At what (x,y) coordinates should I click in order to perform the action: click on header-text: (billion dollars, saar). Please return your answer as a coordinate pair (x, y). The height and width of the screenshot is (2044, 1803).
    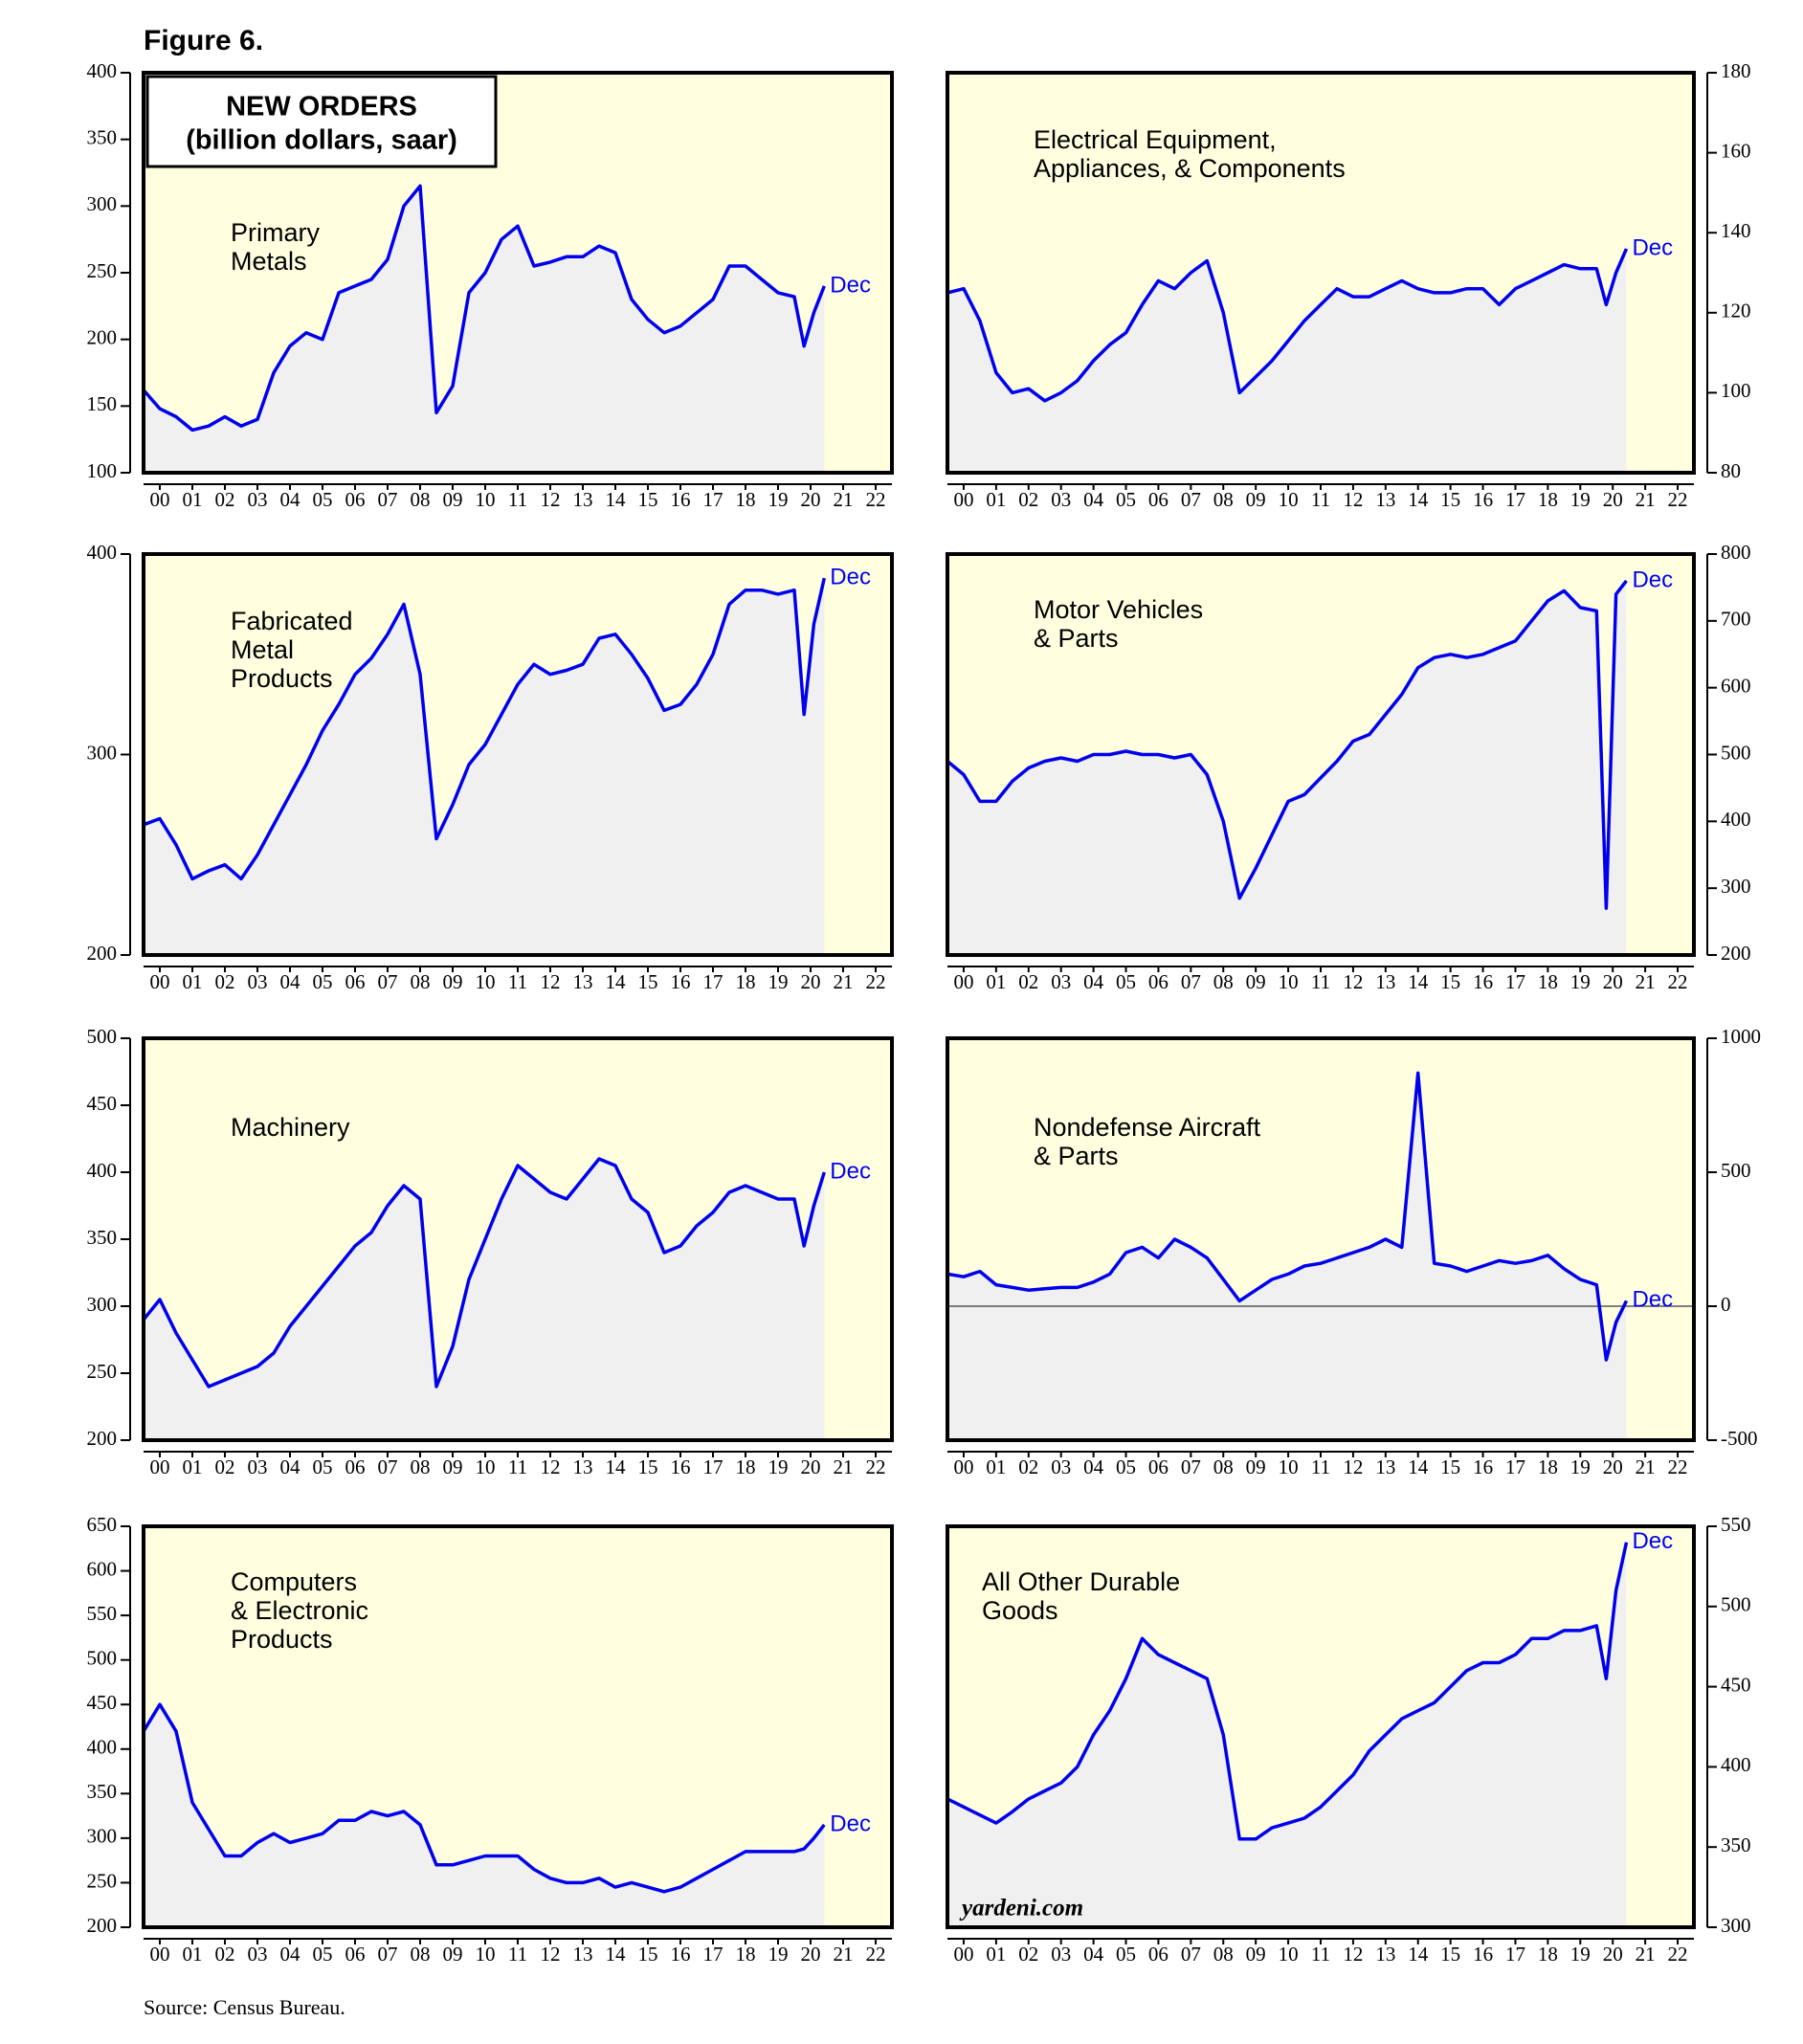
    Looking at the image, I should click on (321, 140).